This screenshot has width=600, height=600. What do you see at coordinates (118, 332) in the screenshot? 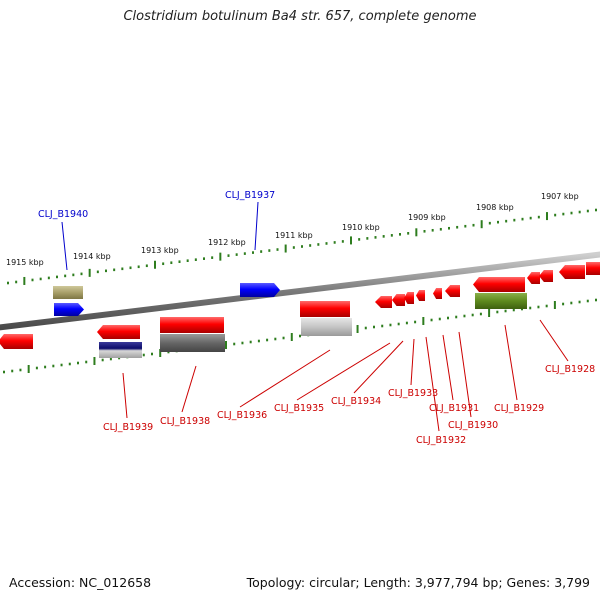
I see `gene-feature-clj-b1939` at bounding box center [118, 332].